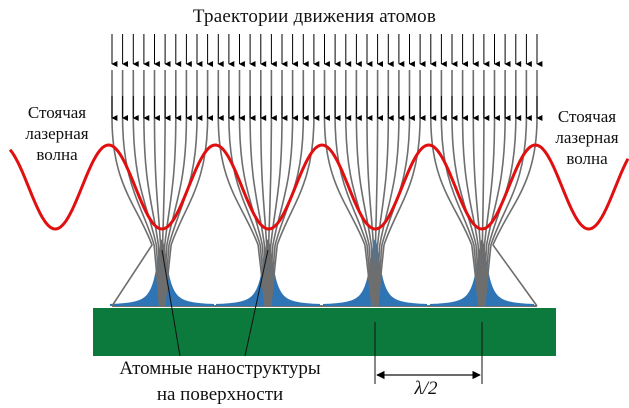 Image resolution: width=629 pixels, height=408 pixels. What do you see at coordinates (220, 382) in the screenshot?
I see `nanostructures-label: Атомные наноструктуры на поверхности` at bounding box center [220, 382].